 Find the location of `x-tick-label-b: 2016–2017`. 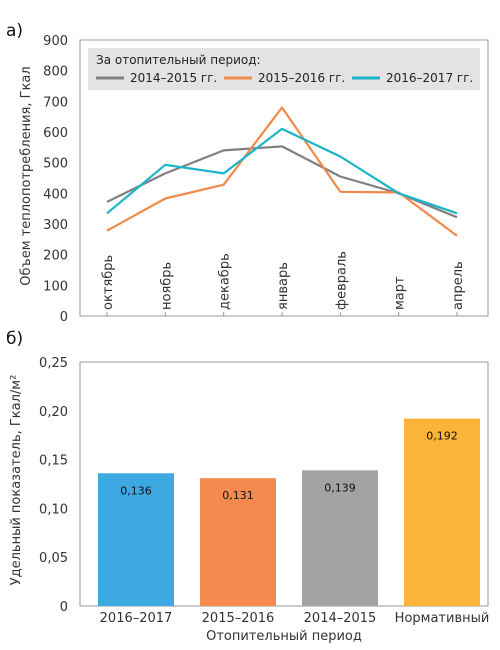

x-tick-label-b: 2016–2017 is located at coordinates (136, 618).